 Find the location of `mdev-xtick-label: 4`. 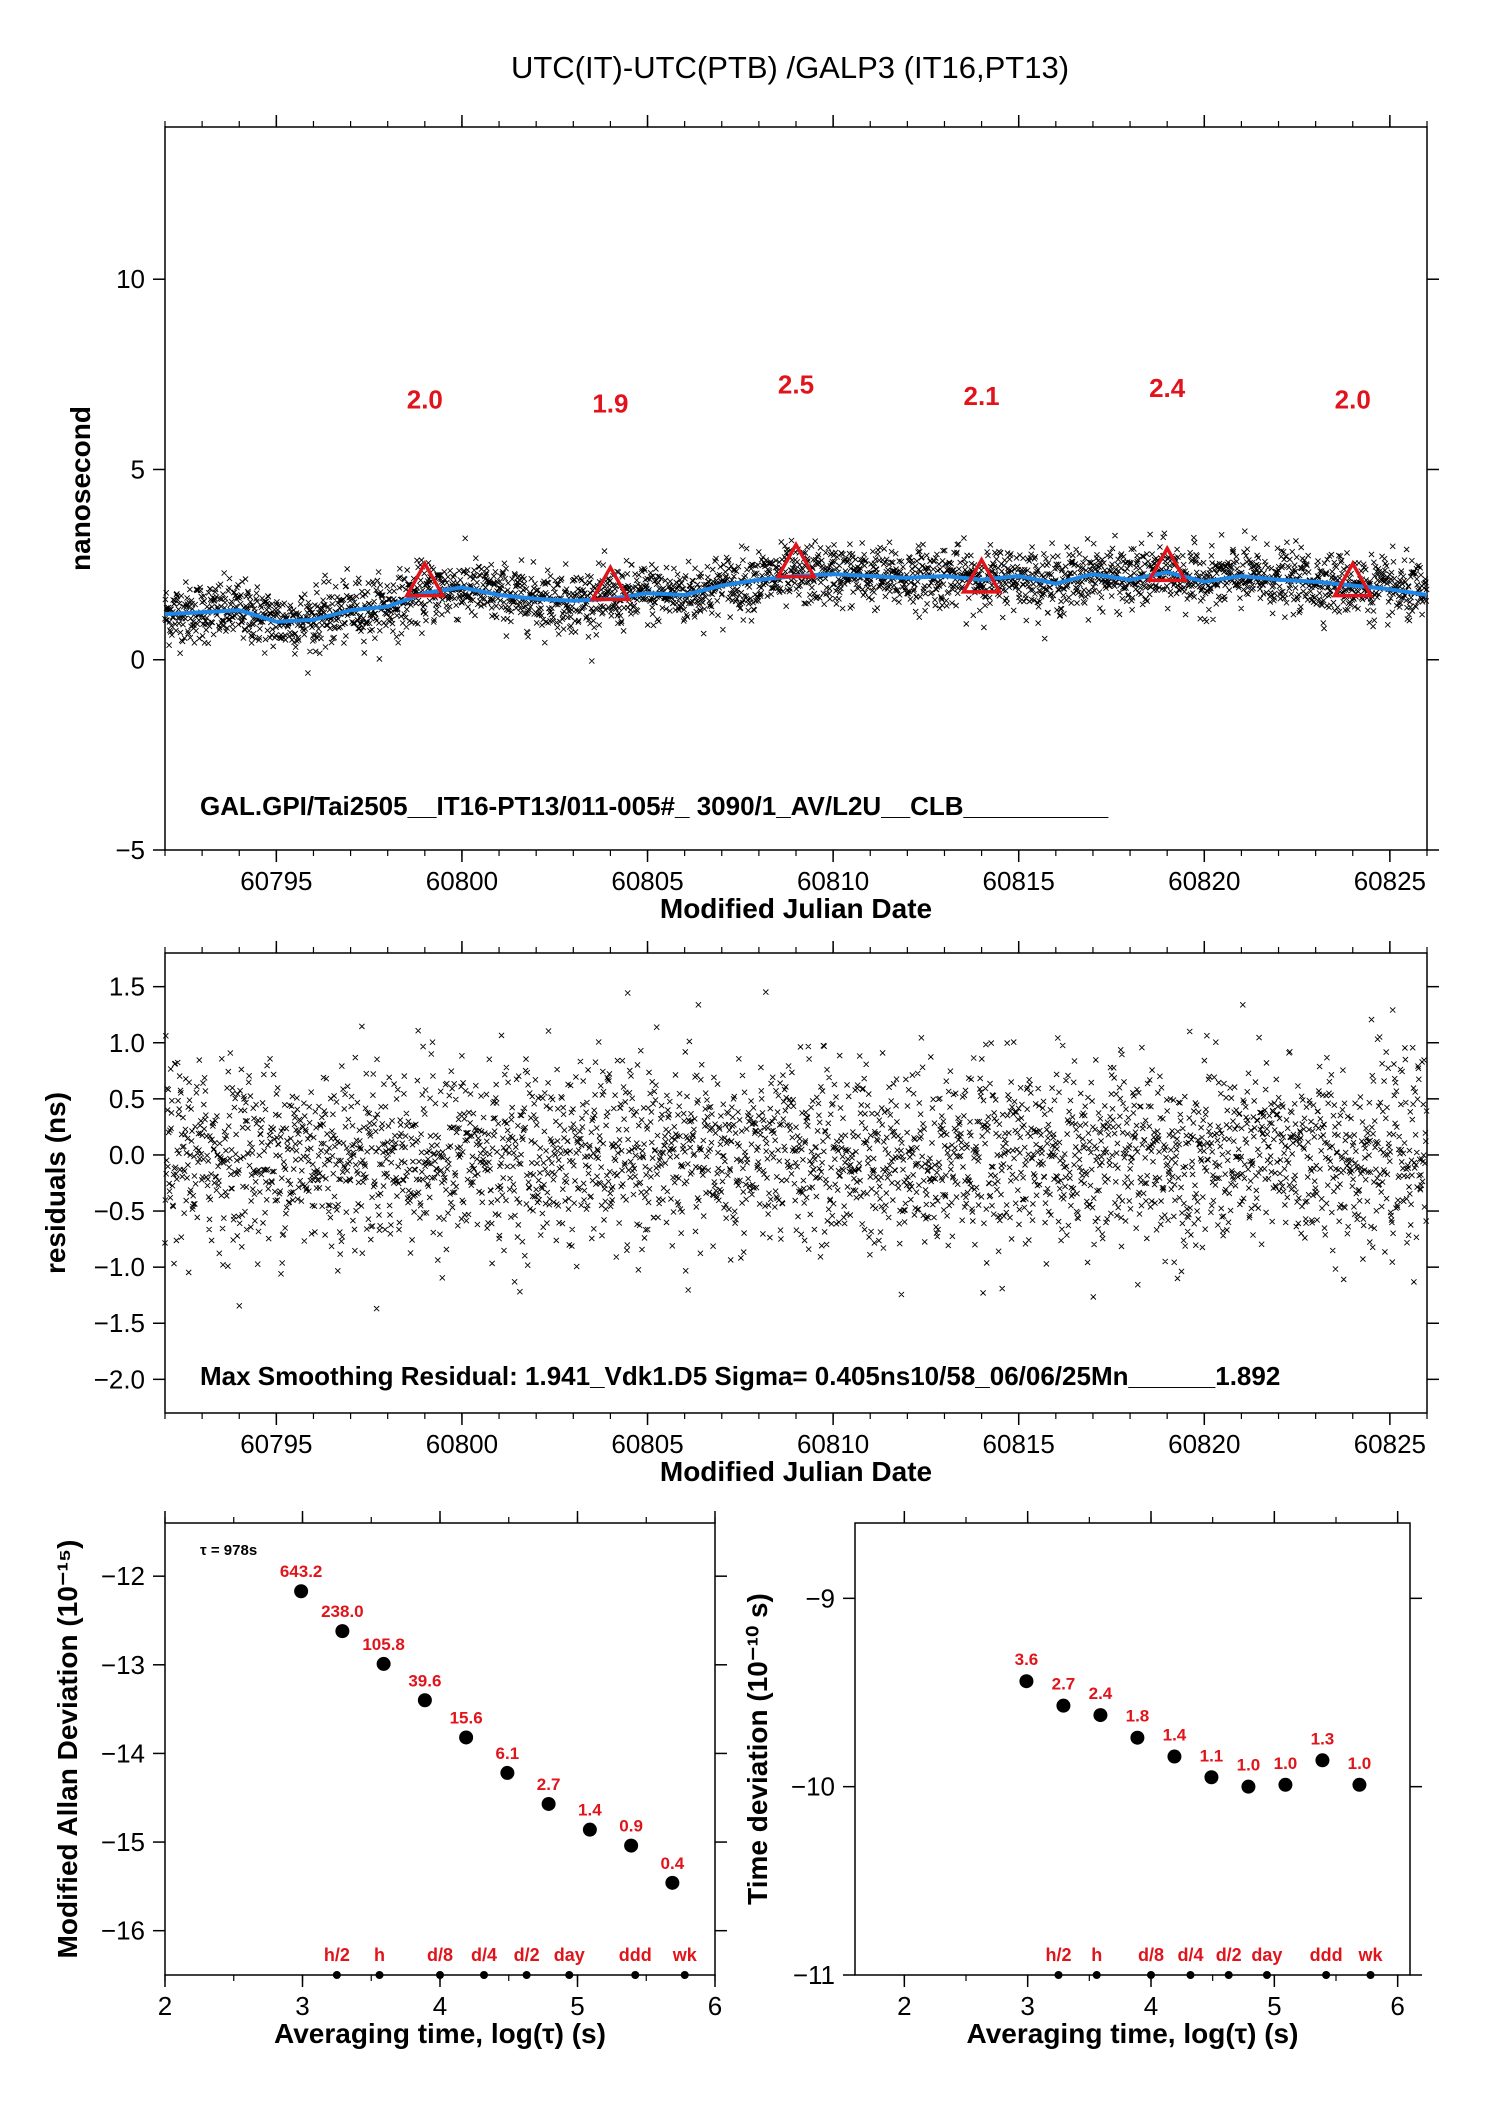

mdev-xtick-label: 4 is located at coordinates (440, 2006).